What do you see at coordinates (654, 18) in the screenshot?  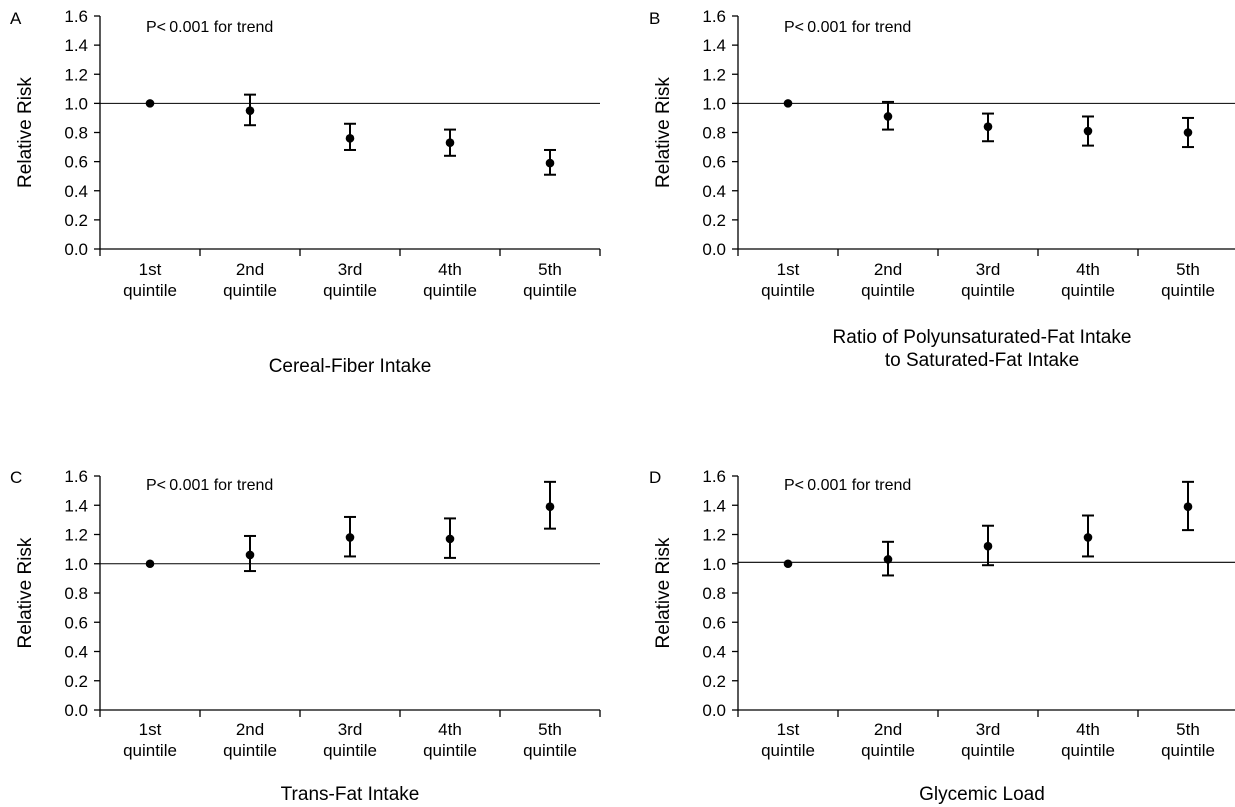 I see `panel-letter: B` at bounding box center [654, 18].